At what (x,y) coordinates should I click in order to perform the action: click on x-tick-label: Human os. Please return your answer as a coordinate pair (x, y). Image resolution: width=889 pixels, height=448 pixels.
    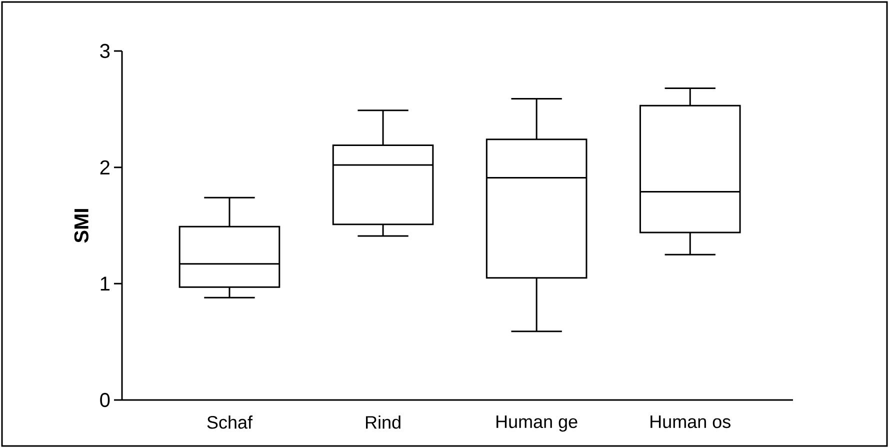
    Looking at the image, I should click on (690, 422).